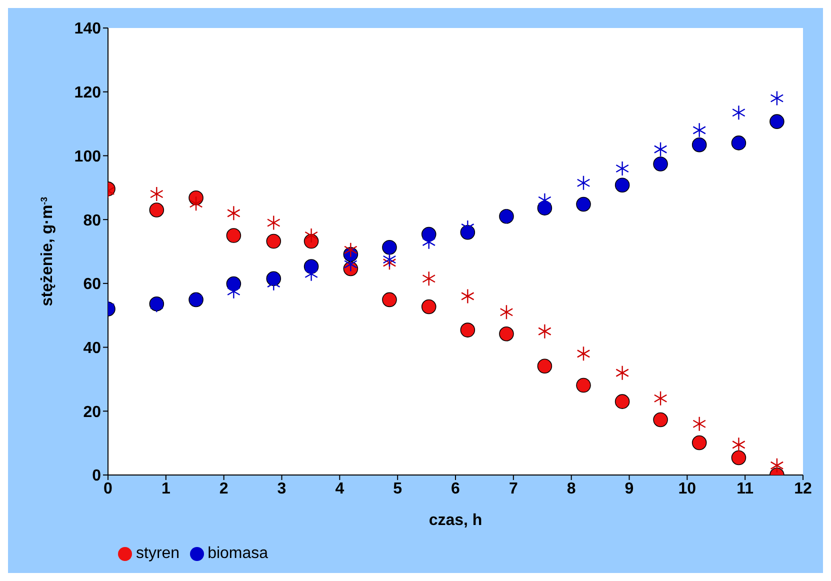 Image resolution: width=831 pixels, height=581 pixels. I want to click on x-tick-label: 3, so click(281, 489).